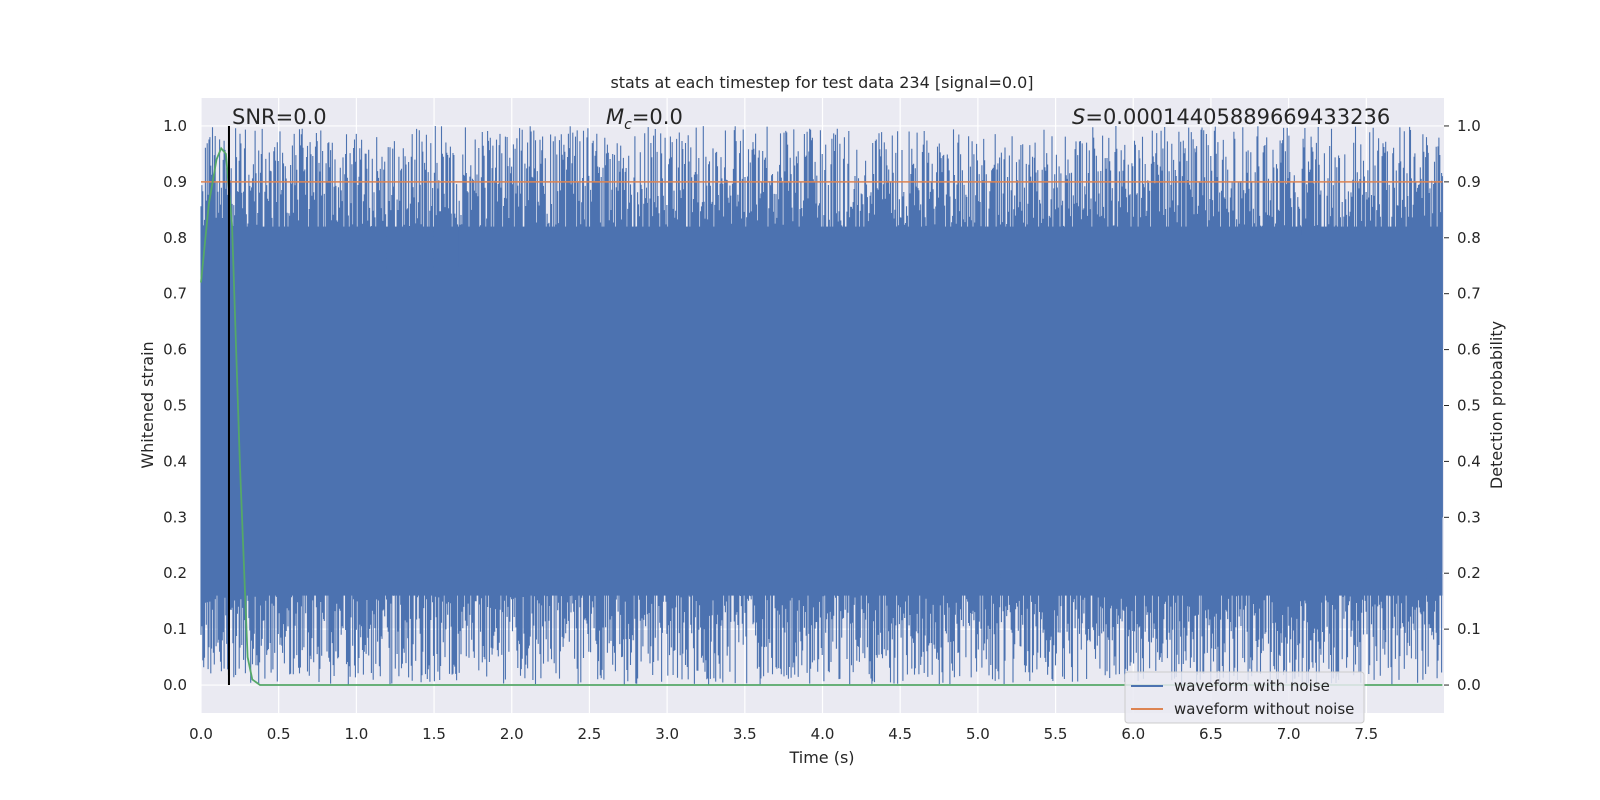 The width and height of the screenshot is (1600, 800). Describe the element at coordinates (615, 117) in the screenshot. I see `mc-symbol: M` at that location.